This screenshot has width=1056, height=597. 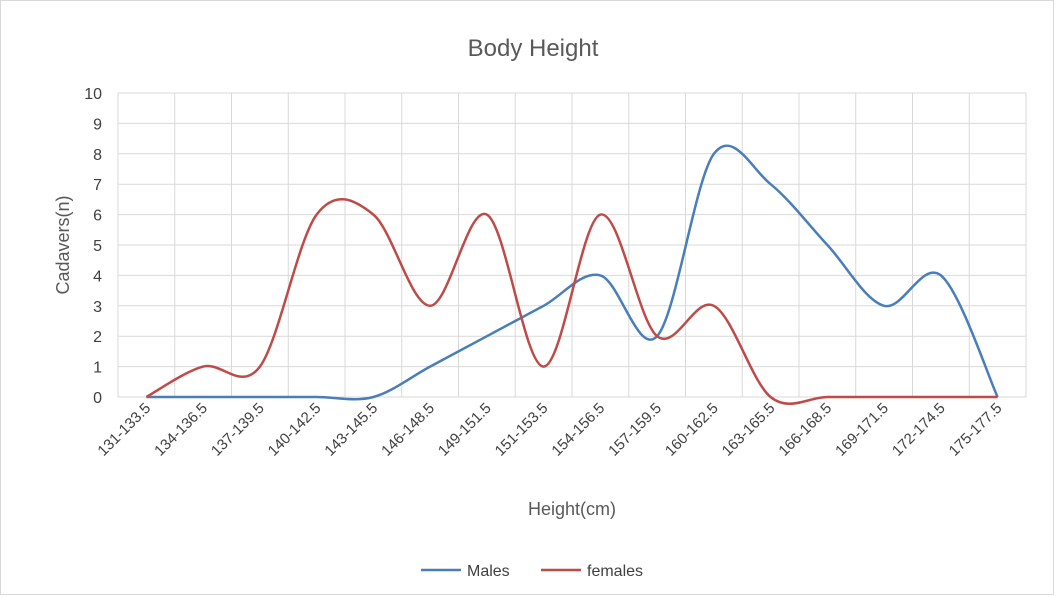 I want to click on x-tick-label: 146-148.5, so click(x=408, y=430).